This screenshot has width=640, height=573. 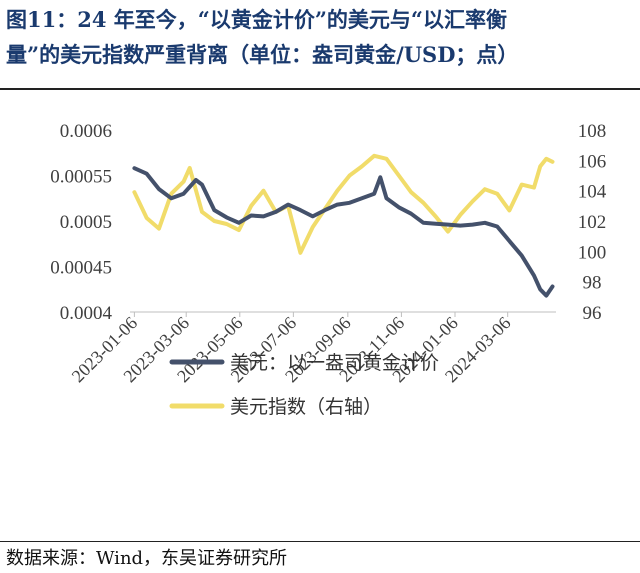 I want to click on legend-label: 美元：以一盎司黄金计价, so click(x=334, y=363).